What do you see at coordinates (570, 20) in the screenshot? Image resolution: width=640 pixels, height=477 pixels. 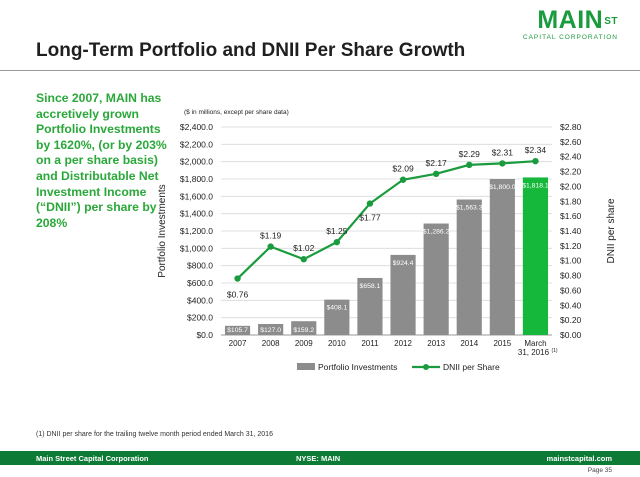 I see `logo-wordmark: MAIN` at bounding box center [570, 20].